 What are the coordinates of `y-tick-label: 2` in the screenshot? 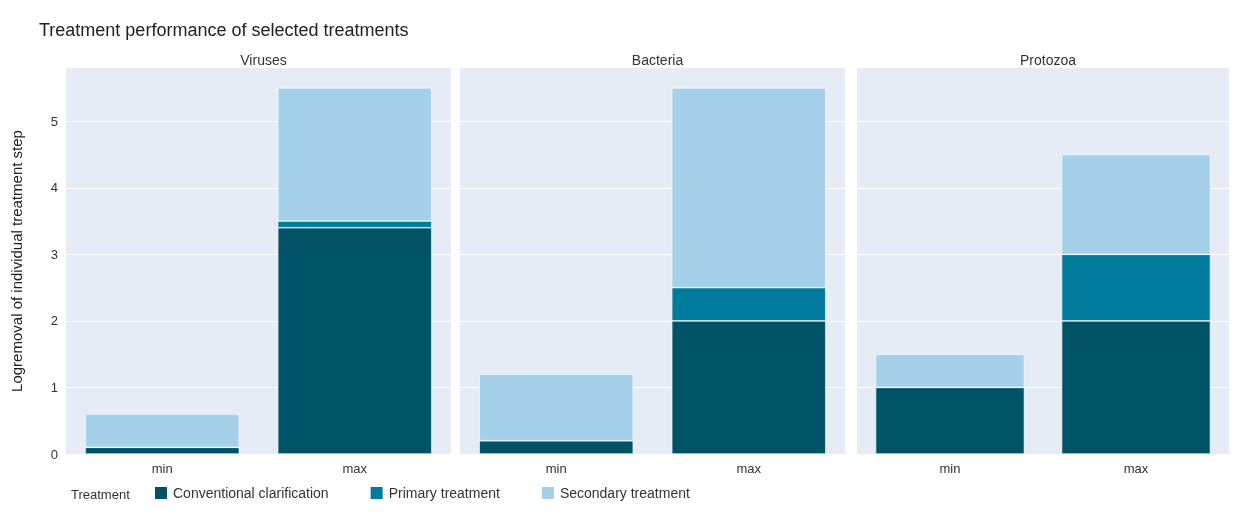 It's located at (54, 321).